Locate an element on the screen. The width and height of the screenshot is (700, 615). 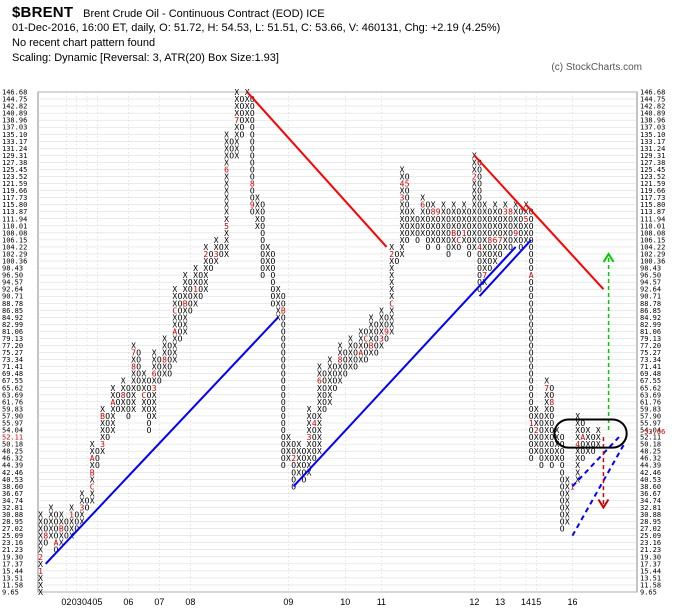
y-tick-right: 21.23 is located at coordinates (650, 550).